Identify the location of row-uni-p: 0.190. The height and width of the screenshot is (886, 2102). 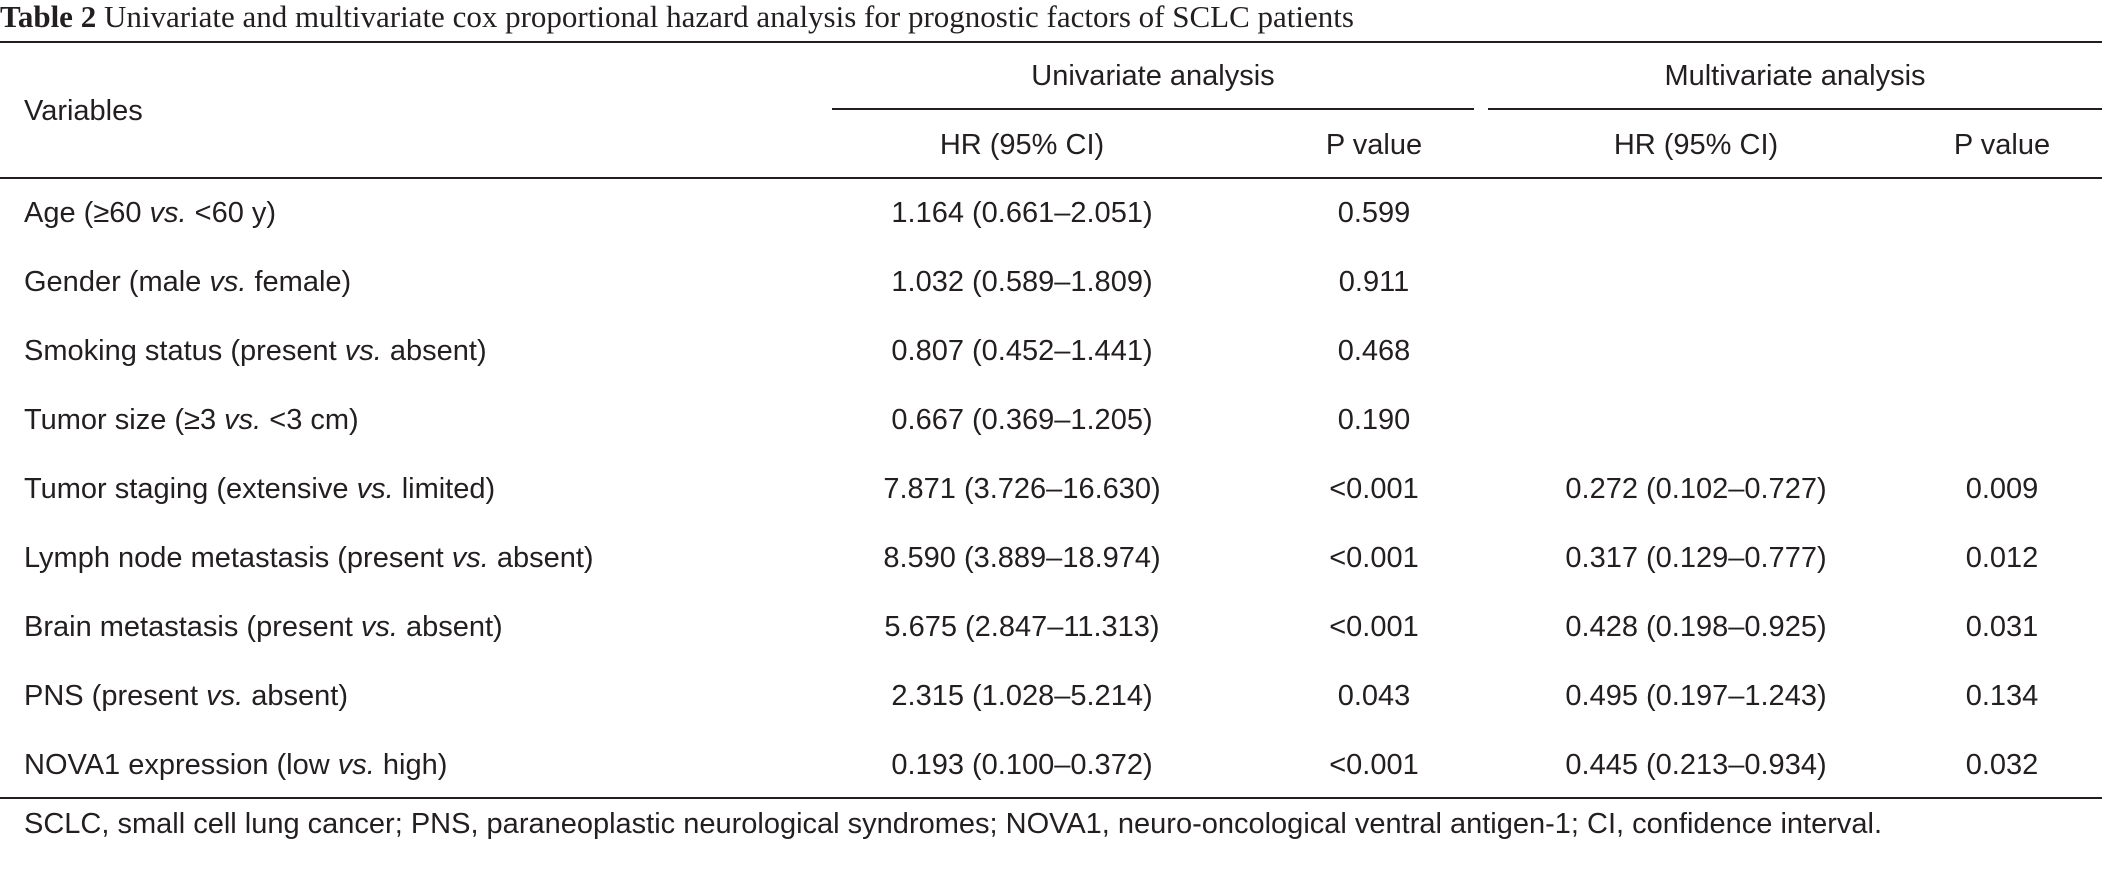
(1374, 420).